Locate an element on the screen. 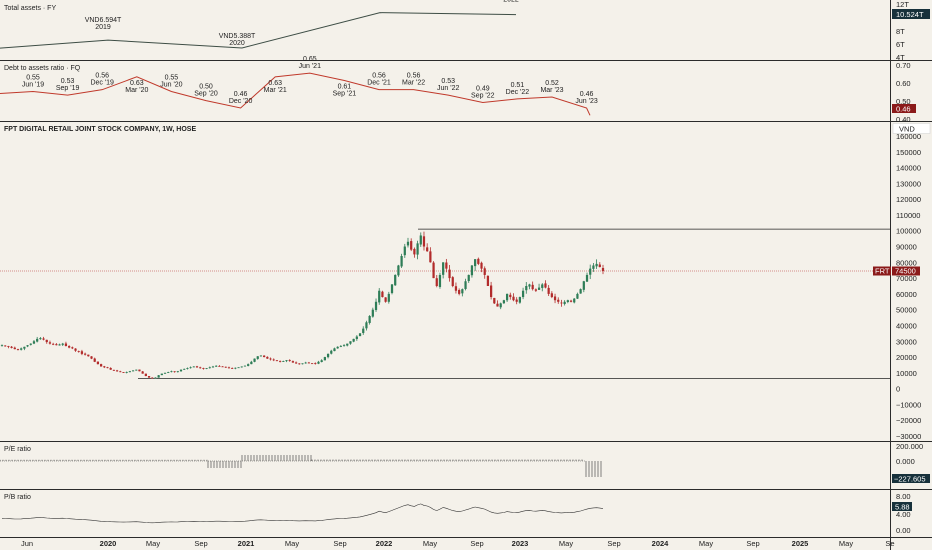  total-assets-badge is located at coordinates (911, 14).